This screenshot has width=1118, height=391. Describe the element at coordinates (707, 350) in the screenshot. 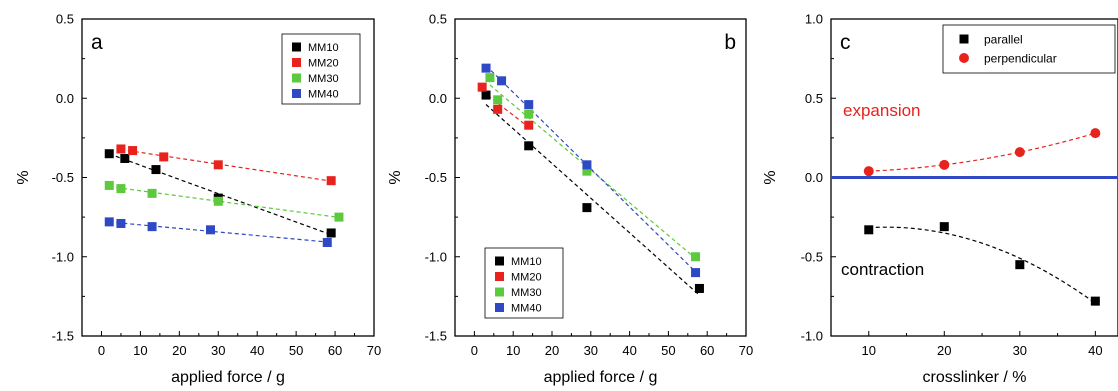

I see `x-tick-label: 60` at that location.